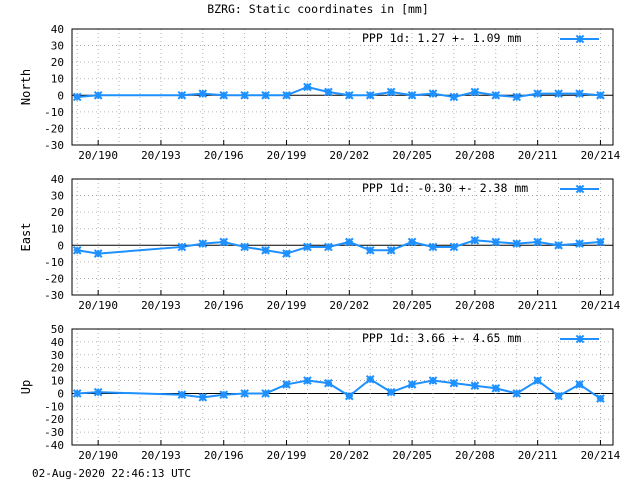 This screenshot has width=640, height=480. What do you see at coordinates (26, 87) in the screenshot?
I see `y-axis-title: North` at bounding box center [26, 87].